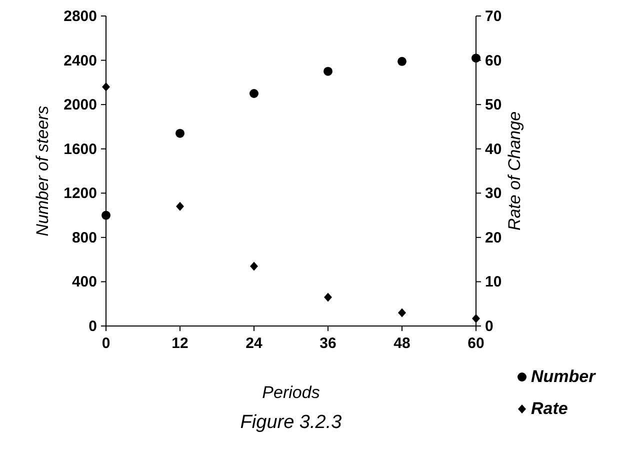 This screenshot has width=644, height=456. I want to click on x-tick-label: 60, so click(476, 343).